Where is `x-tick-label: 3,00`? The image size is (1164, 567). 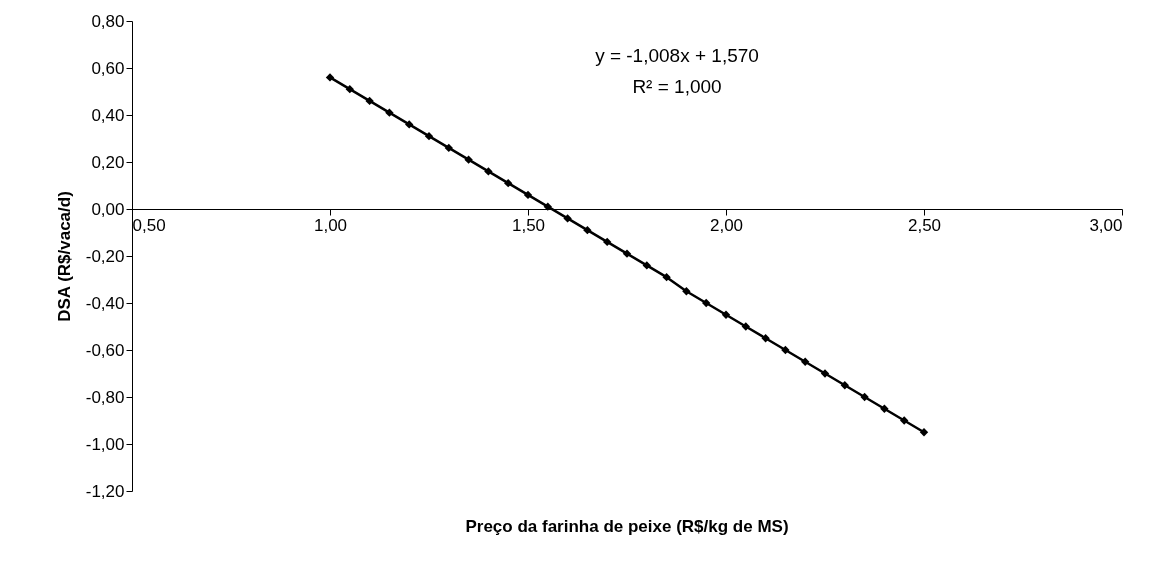
x-tick-label: 3,00 is located at coordinates (1106, 225).